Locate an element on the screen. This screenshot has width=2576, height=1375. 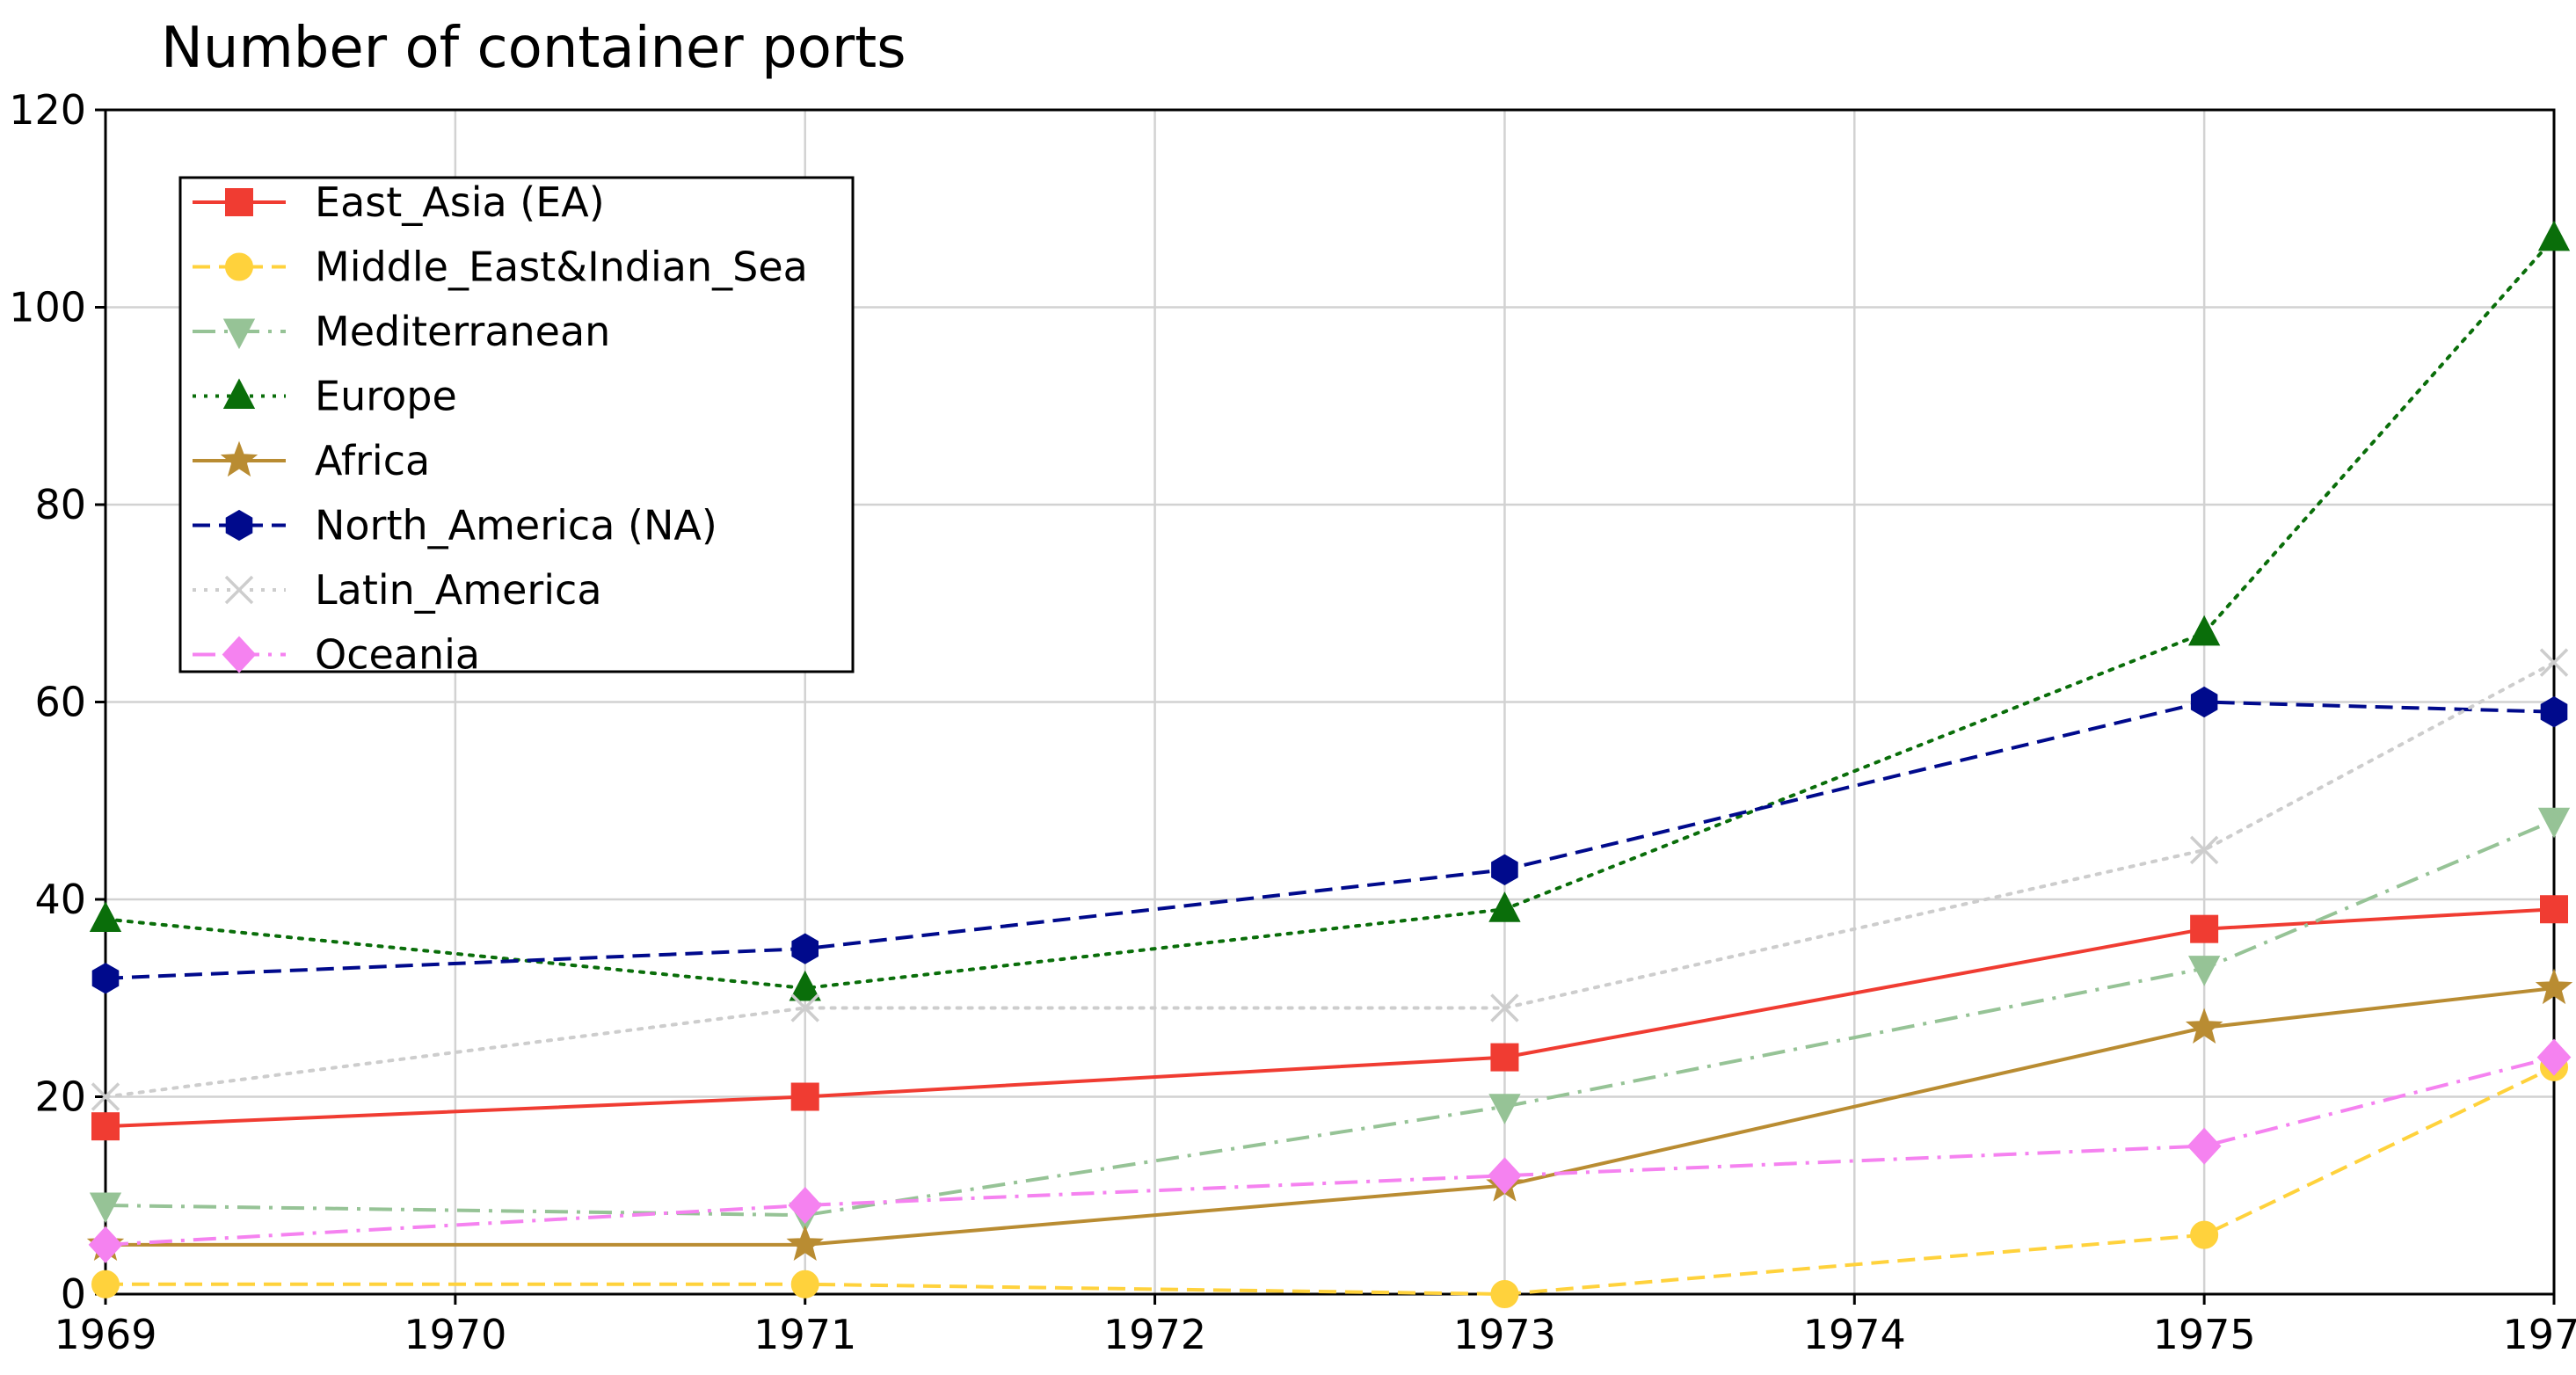
y-tick-label: 20 is located at coordinates (60, 1097).